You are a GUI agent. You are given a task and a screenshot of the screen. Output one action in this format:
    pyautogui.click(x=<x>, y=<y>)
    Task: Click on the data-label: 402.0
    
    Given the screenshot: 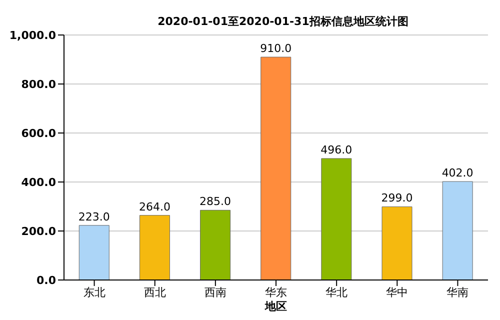 What is the action you would take?
    pyautogui.click(x=458, y=173)
    